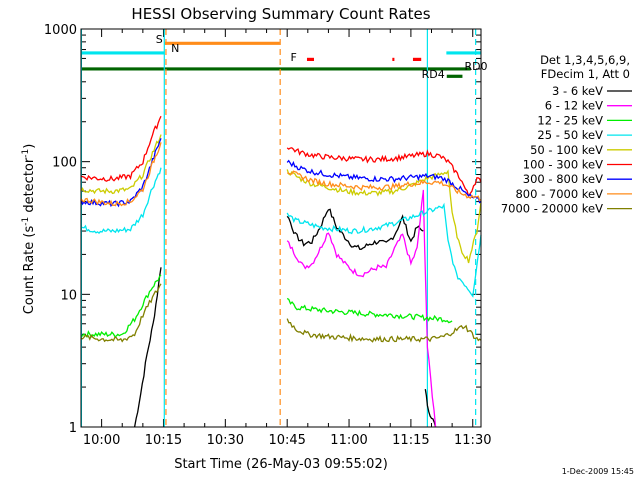  I want to click on legend-header-1: Det 1,3,4,5,6,9,, so click(585, 60).